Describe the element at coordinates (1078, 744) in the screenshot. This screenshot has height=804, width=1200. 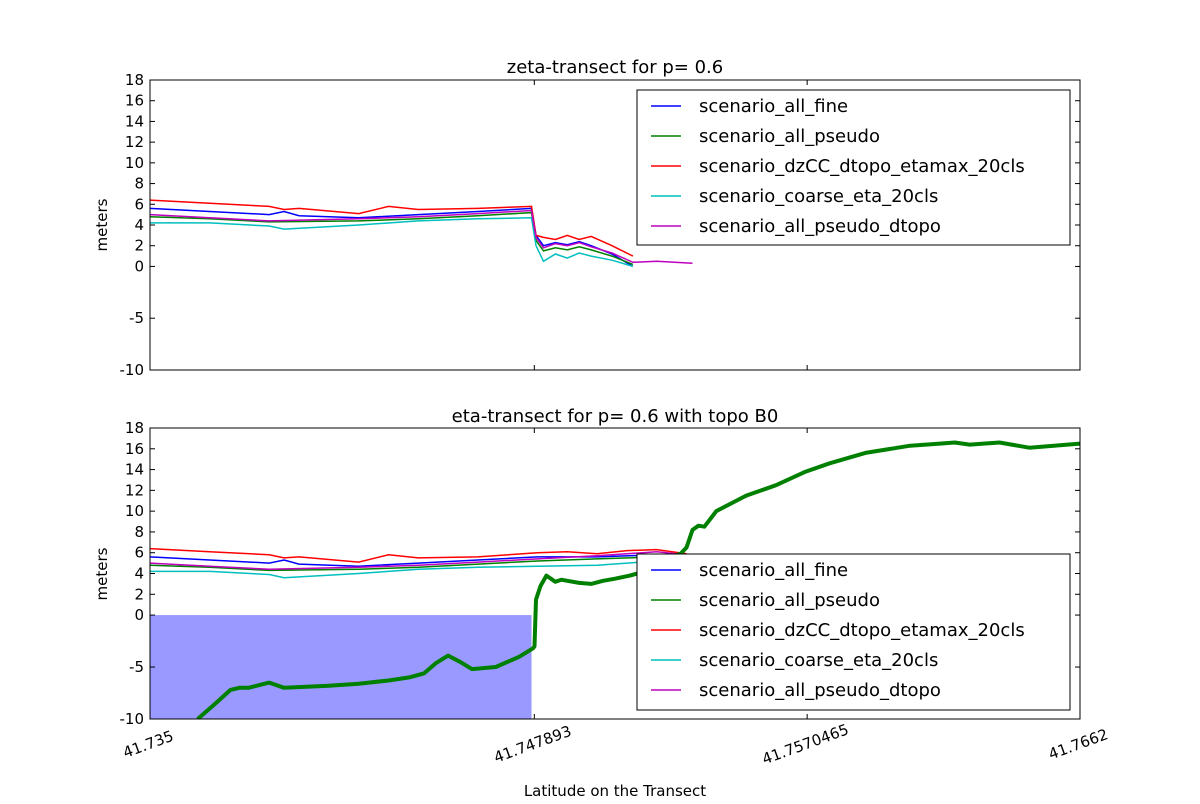
I see `x-tick-label: 41.7662` at that location.